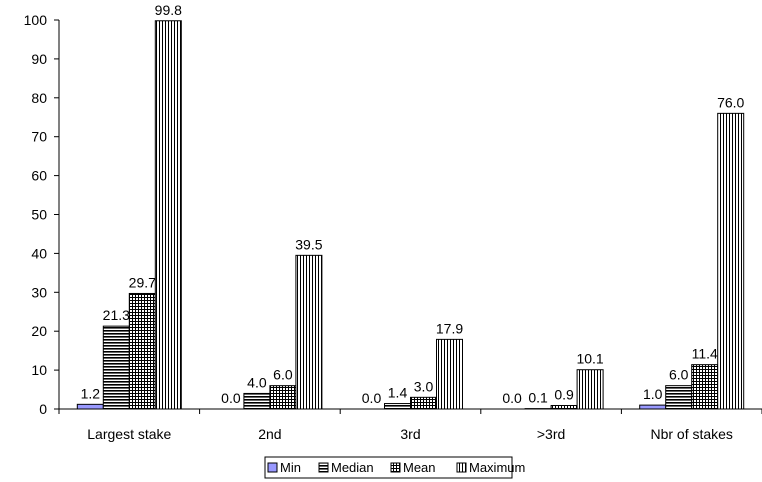 The height and width of the screenshot is (482, 762). Describe the element at coordinates (449, 328) in the screenshot. I see `data-label: 17.9` at that location.